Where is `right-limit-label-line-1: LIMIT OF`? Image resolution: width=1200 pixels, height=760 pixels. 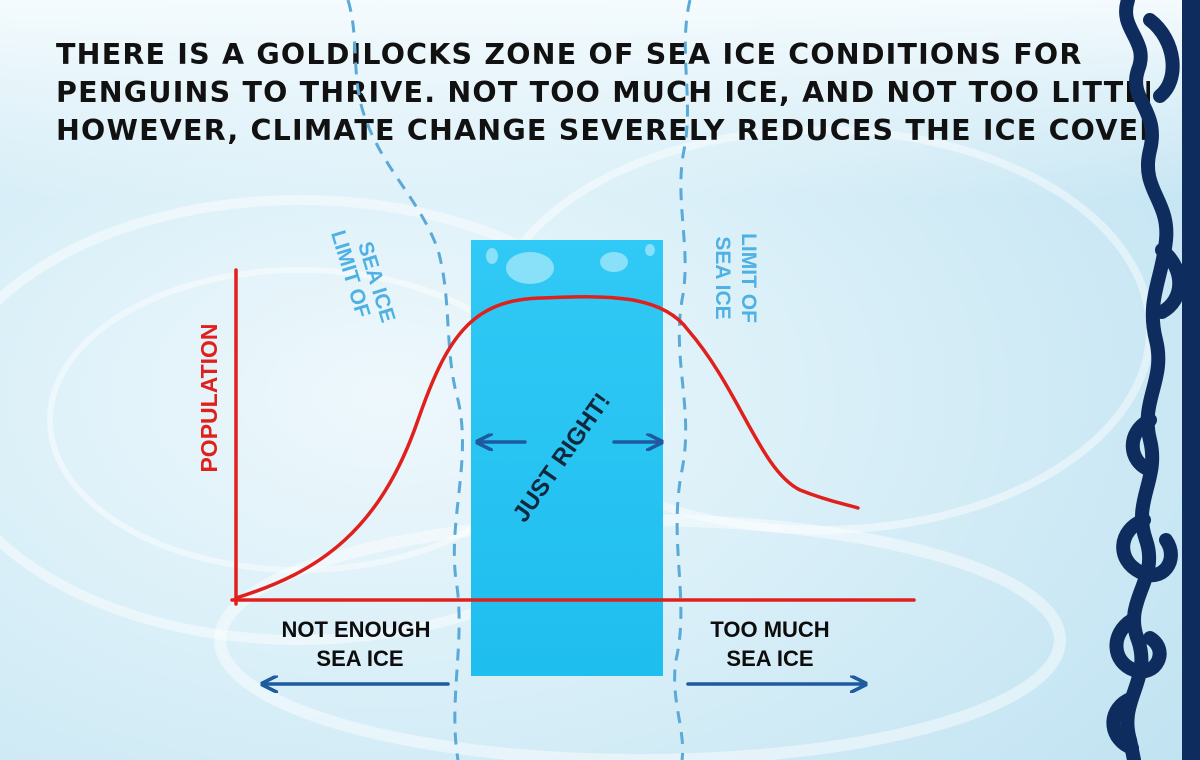 right-limit-label-line-1: LIMIT OF is located at coordinates (748, 278).